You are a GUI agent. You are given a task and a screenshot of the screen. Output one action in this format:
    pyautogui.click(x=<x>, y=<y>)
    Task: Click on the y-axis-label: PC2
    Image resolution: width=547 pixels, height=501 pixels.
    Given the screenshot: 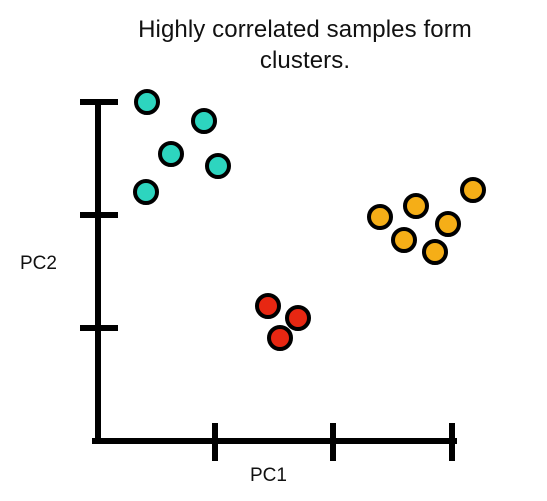 What is the action you would take?
    pyautogui.click(x=38, y=263)
    